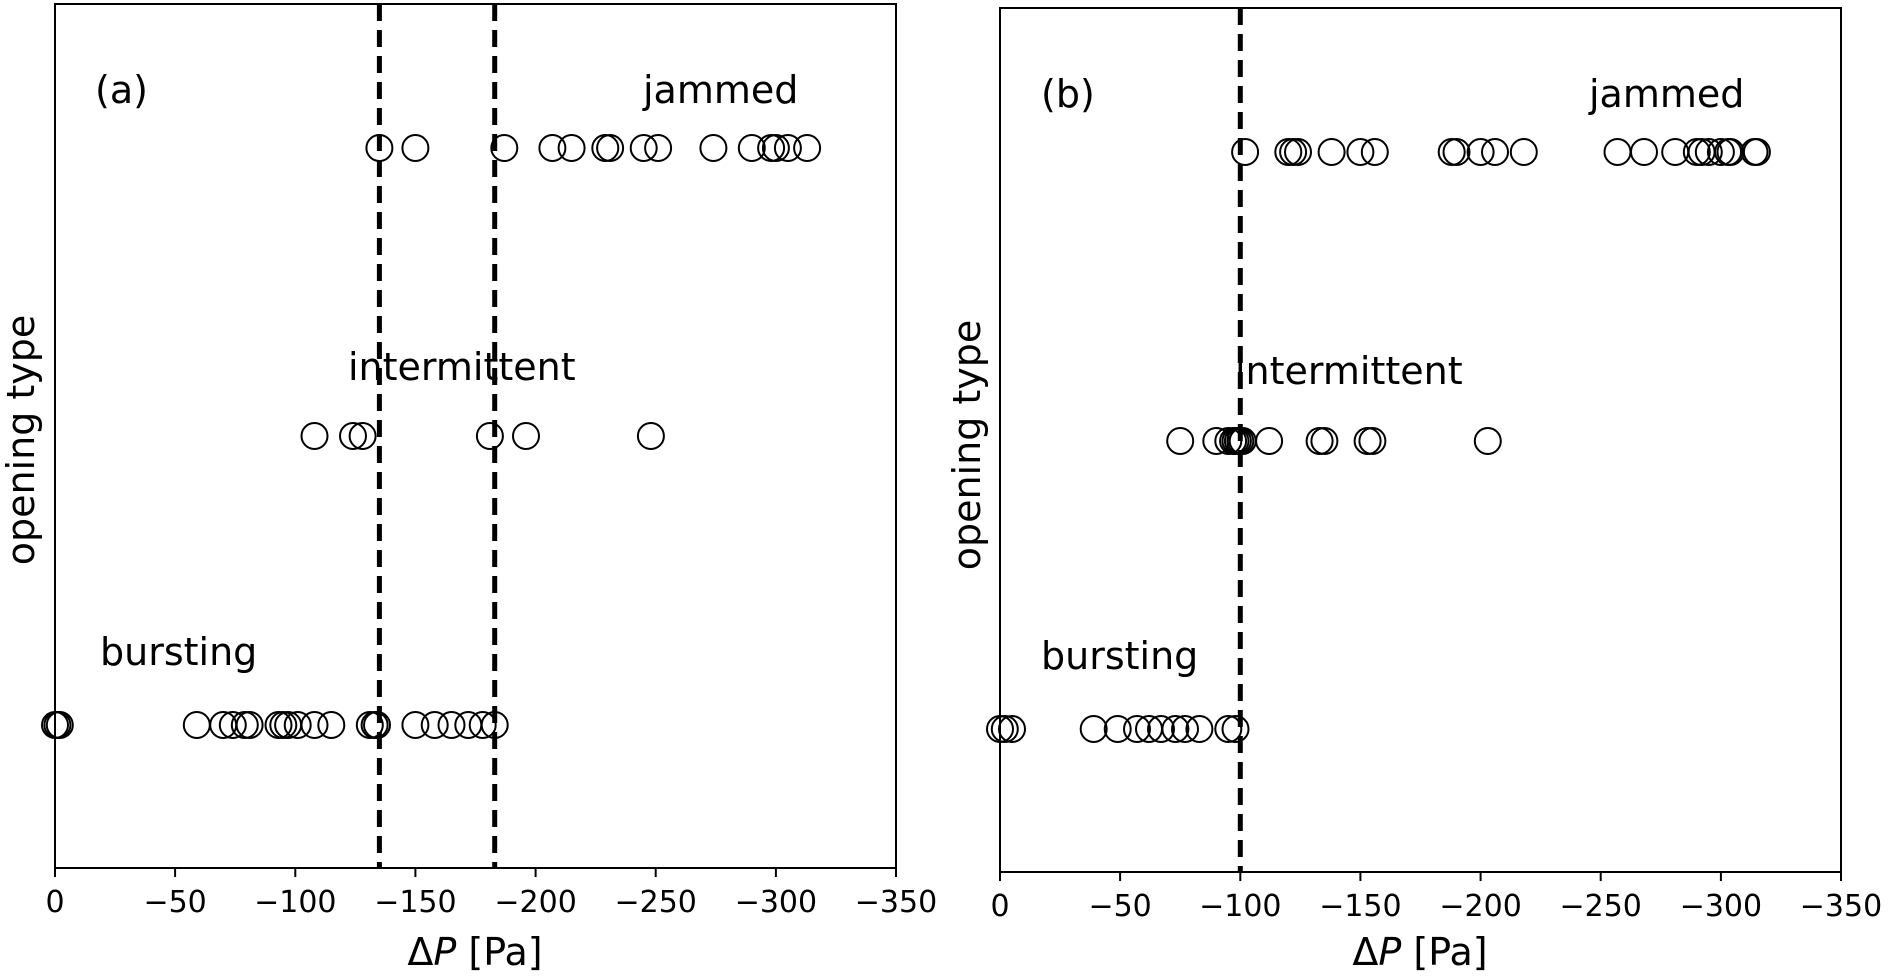 The width and height of the screenshot is (1890, 977). Describe the element at coordinates (1666, 94) in the screenshot. I see `row-label-jammed-b: jammed` at that location.